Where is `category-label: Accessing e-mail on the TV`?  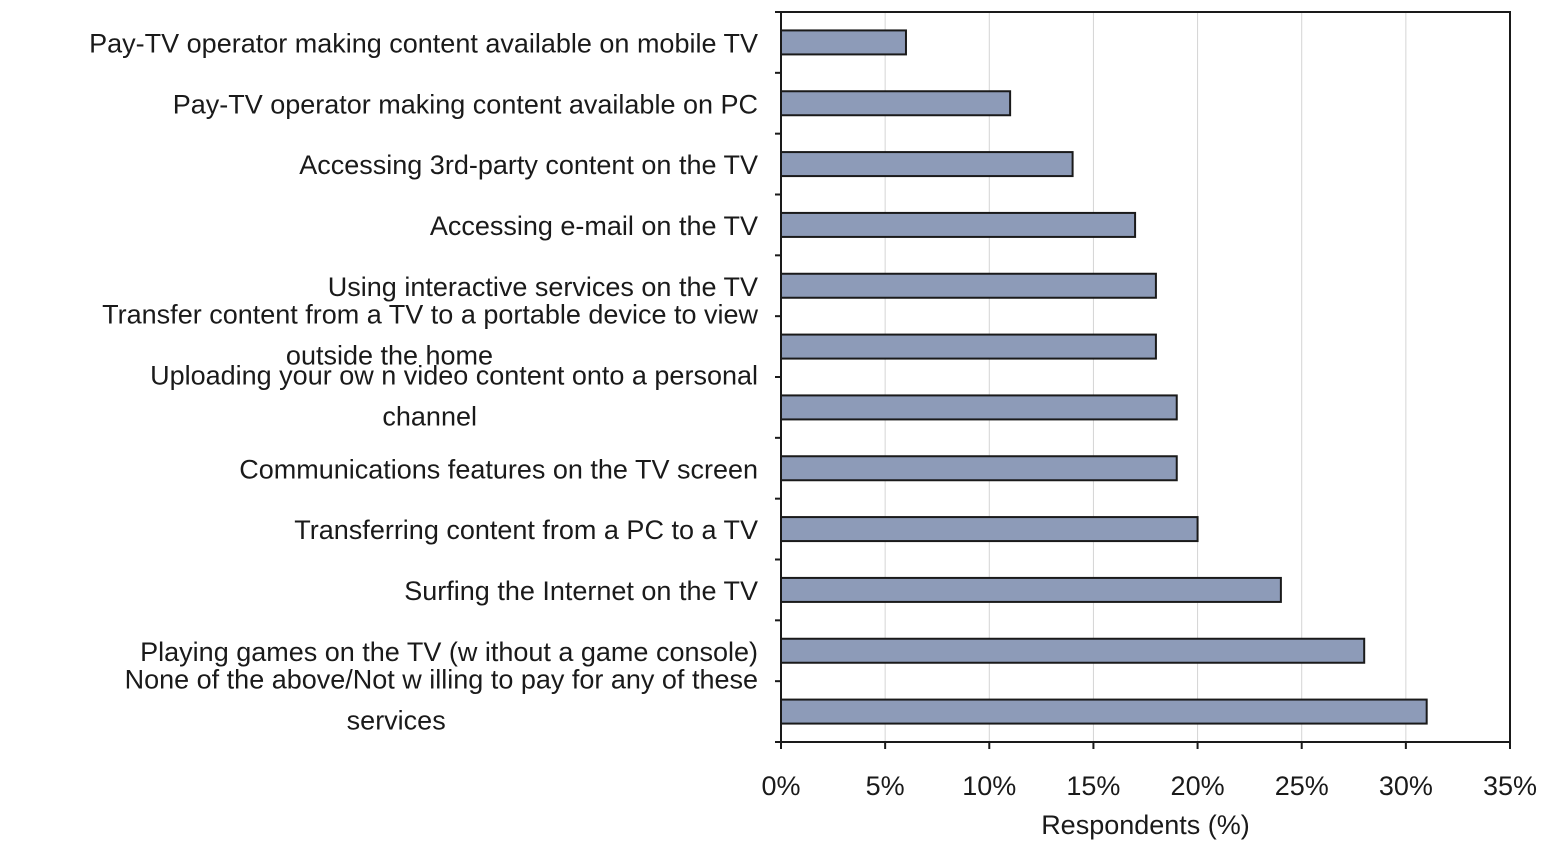 category-label: Accessing e-mail on the TV is located at coordinates (594, 226).